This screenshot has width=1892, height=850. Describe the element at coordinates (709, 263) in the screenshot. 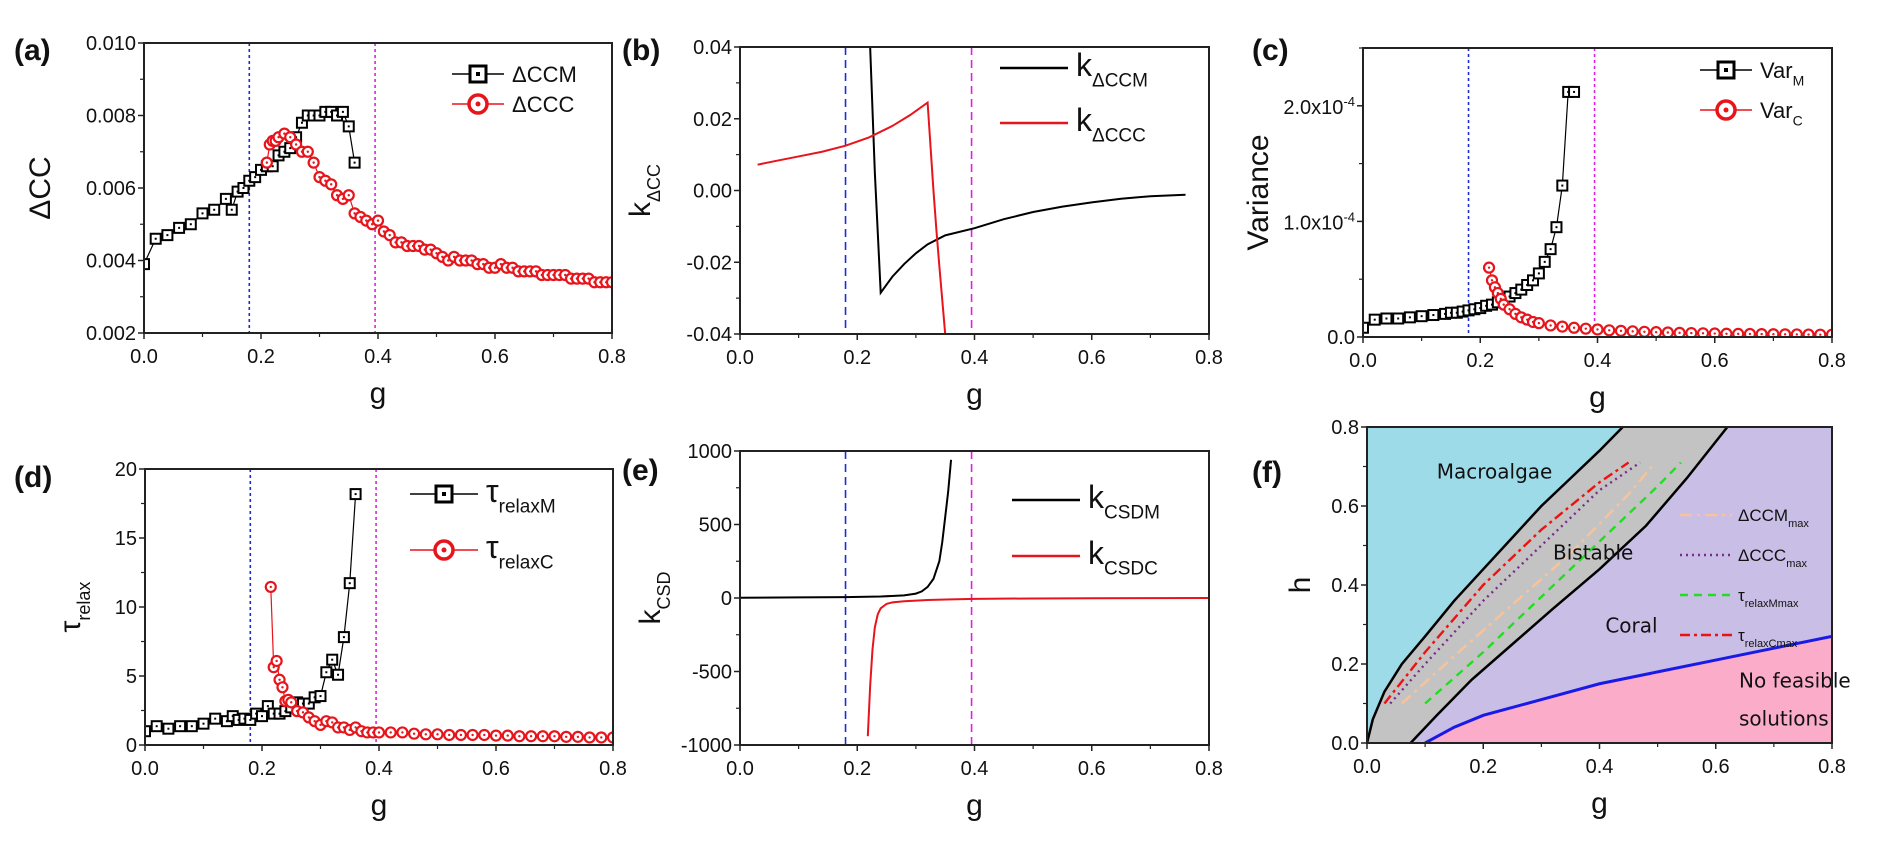

I see `y-tick-label: -0.02` at that location.